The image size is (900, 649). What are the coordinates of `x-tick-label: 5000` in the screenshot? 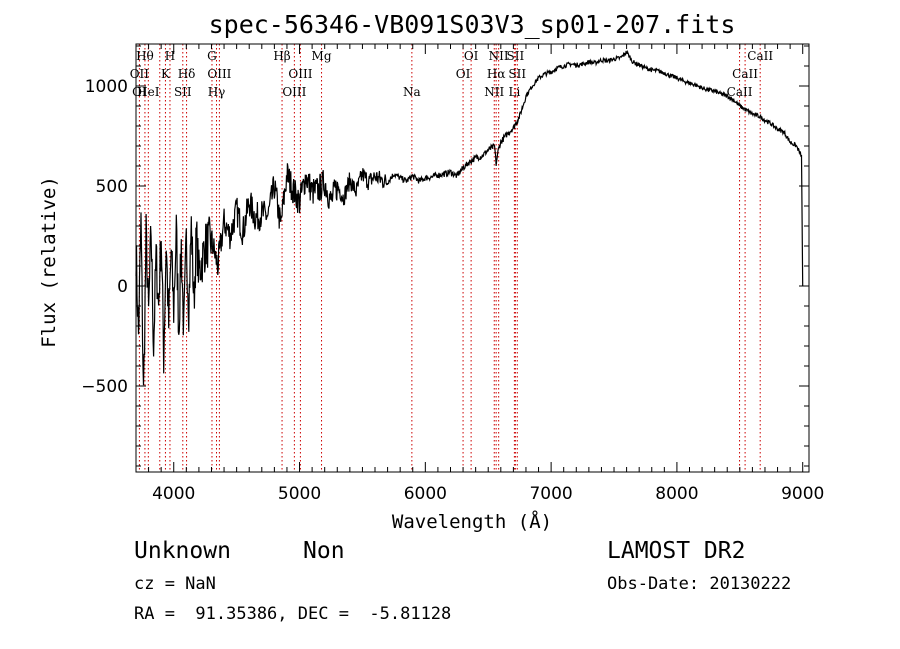 It's located at (299, 494).